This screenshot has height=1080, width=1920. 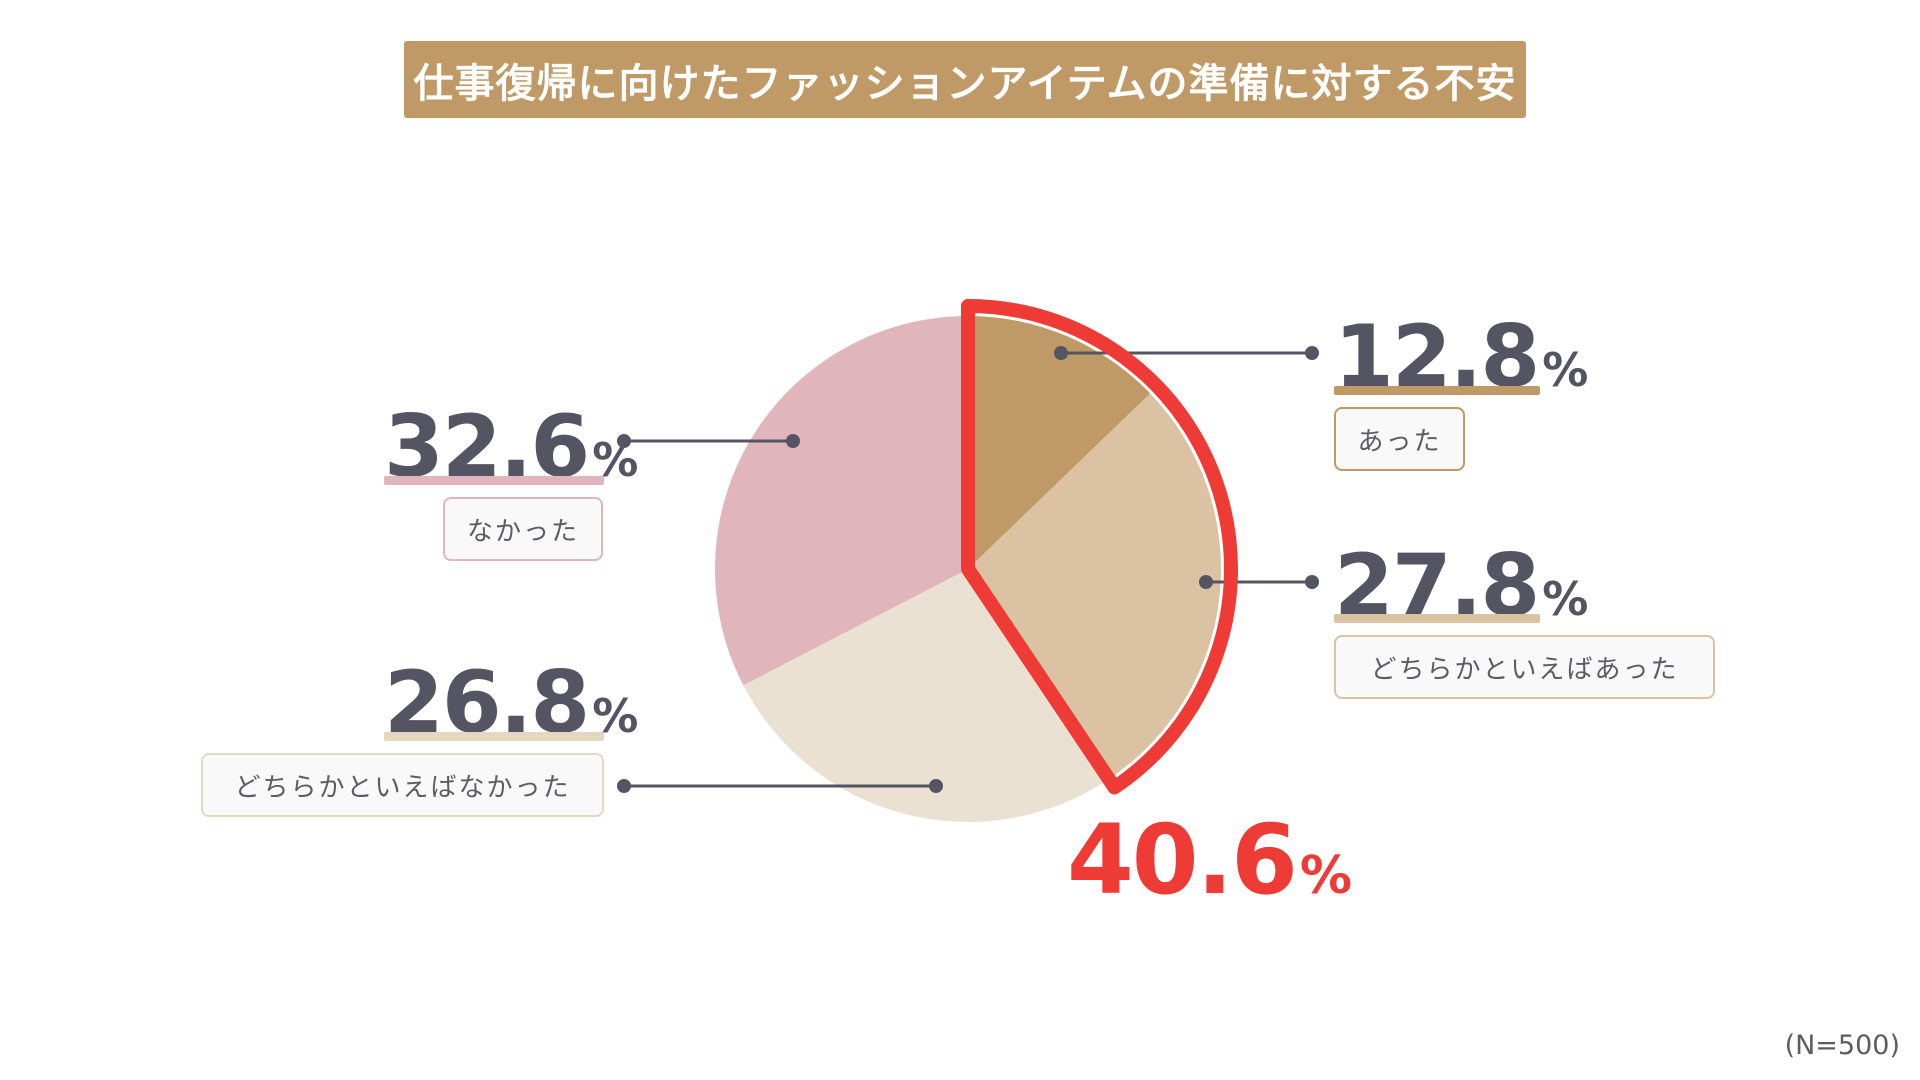 What do you see at coordinates (926, 695) in the screenshot?
I see `slice-dochiraka-nakatta` at bounding box center [926, 695].